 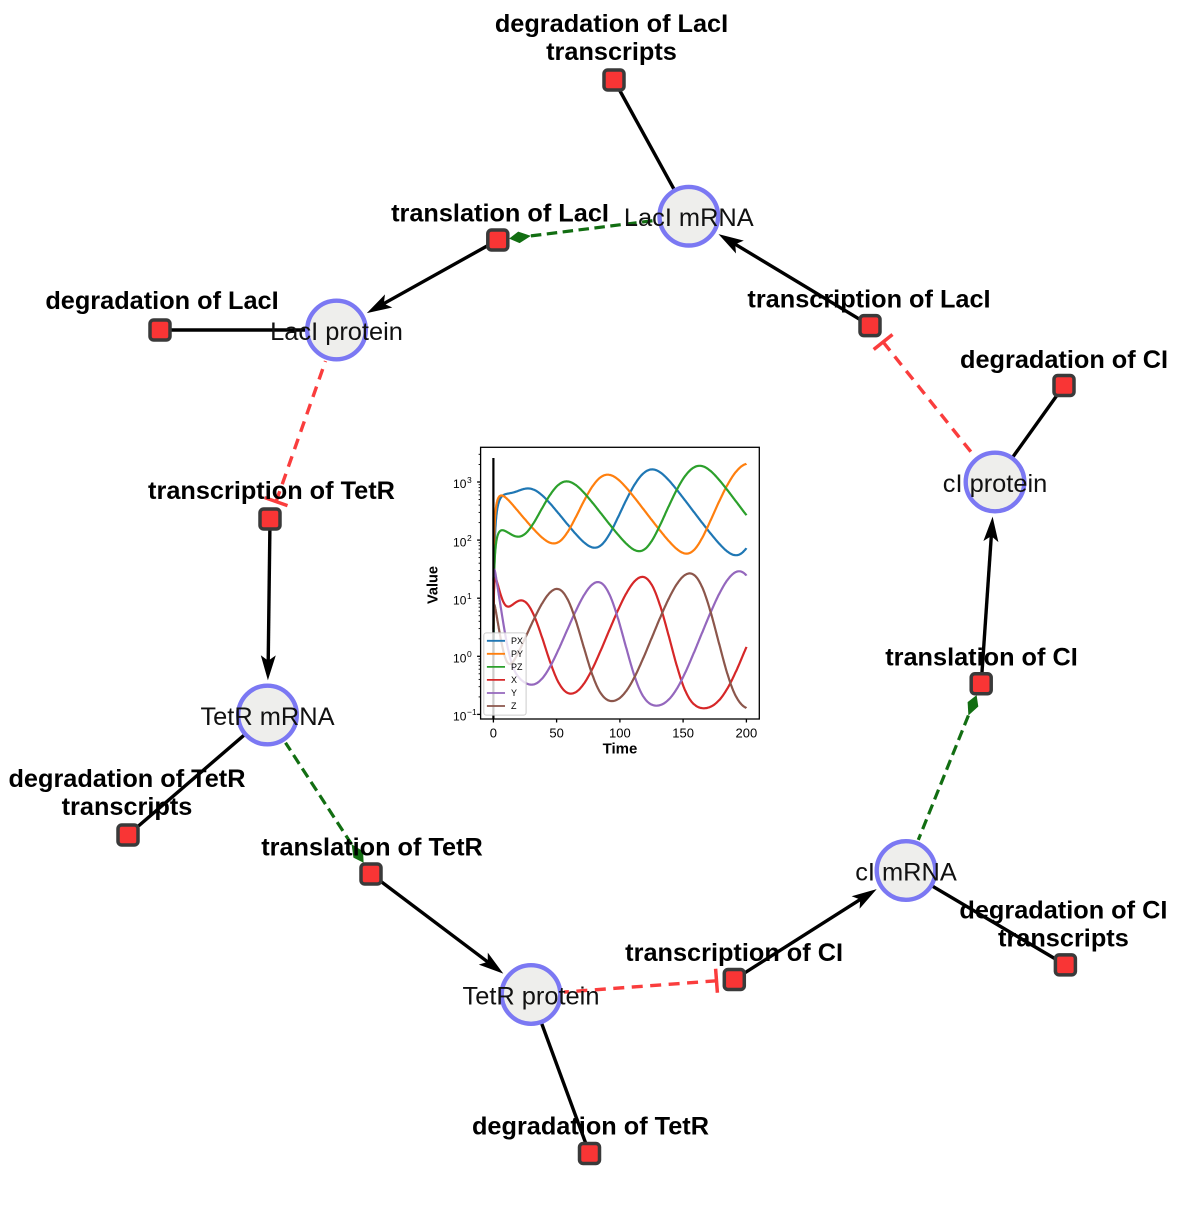 I want to click on svg-text: translation of LacI, so click(x=500, y=214).